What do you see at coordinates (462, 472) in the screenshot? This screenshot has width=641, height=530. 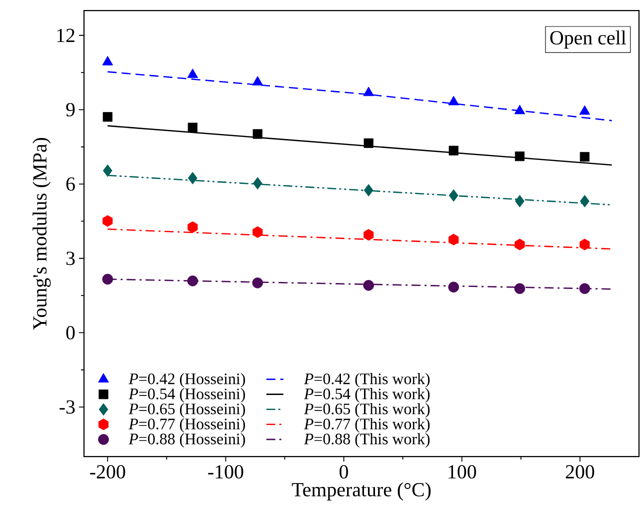 I see `x-tick-label: 100` at bounding box center [462, 472].